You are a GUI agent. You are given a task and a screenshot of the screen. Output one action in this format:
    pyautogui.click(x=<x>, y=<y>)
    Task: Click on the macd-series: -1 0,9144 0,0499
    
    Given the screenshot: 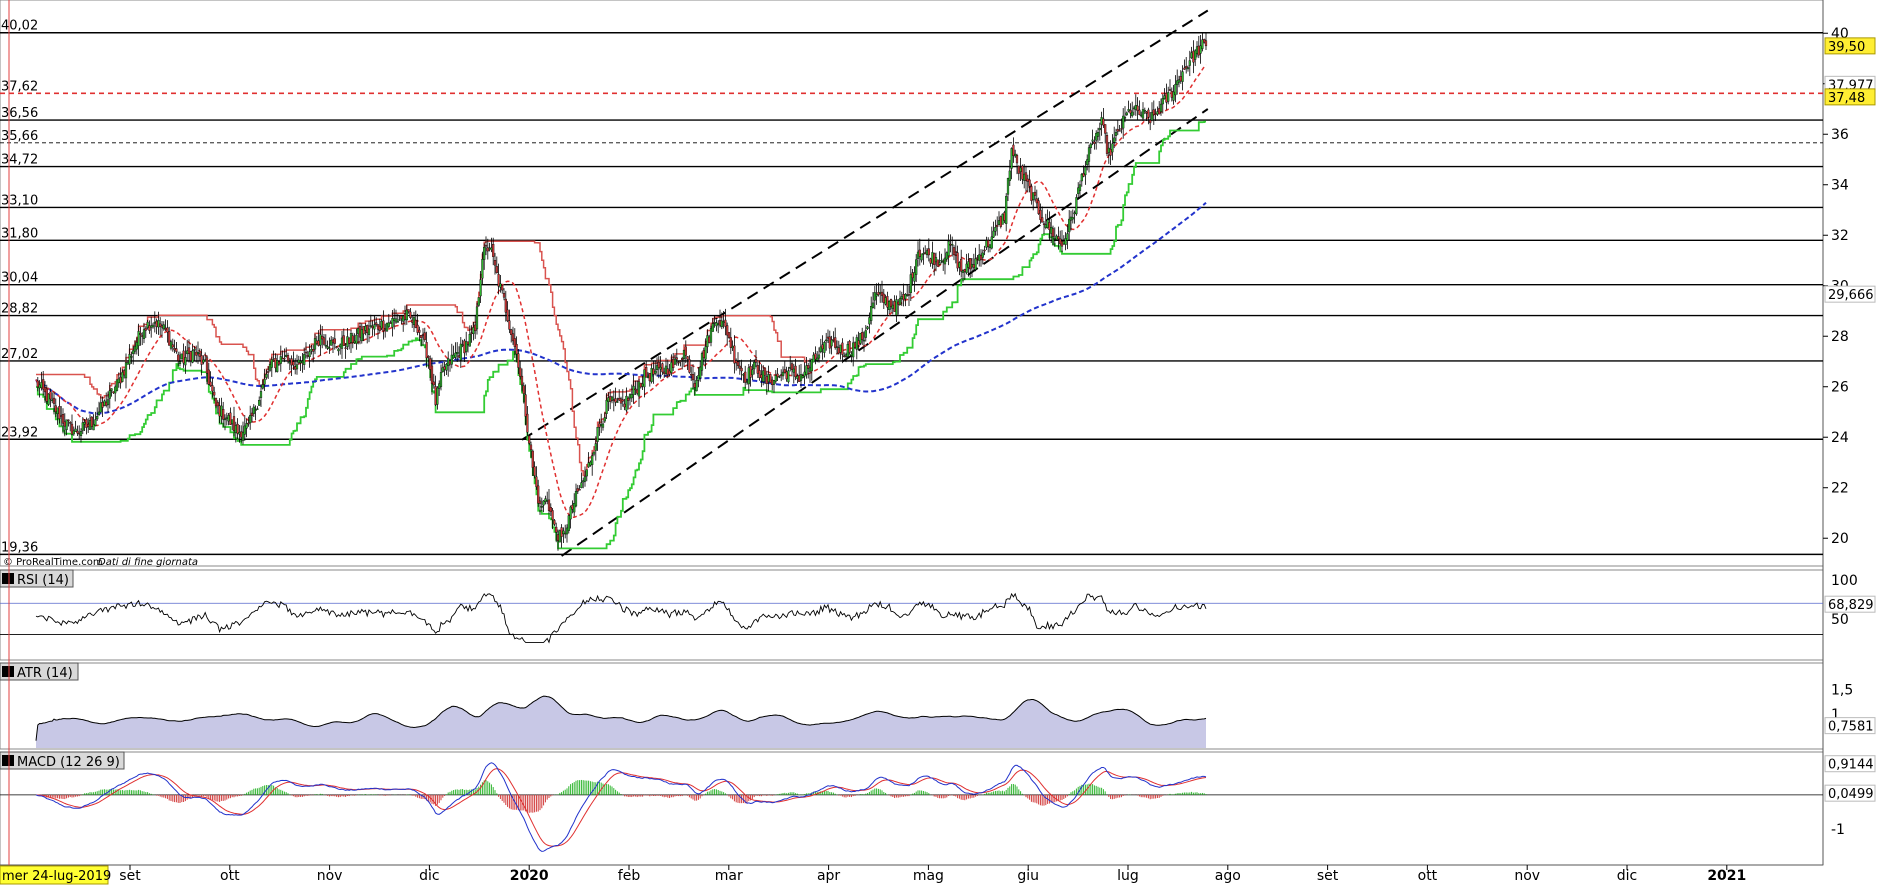 What is the action you would take?
    pyautogui.click(x=938, y=803)
    